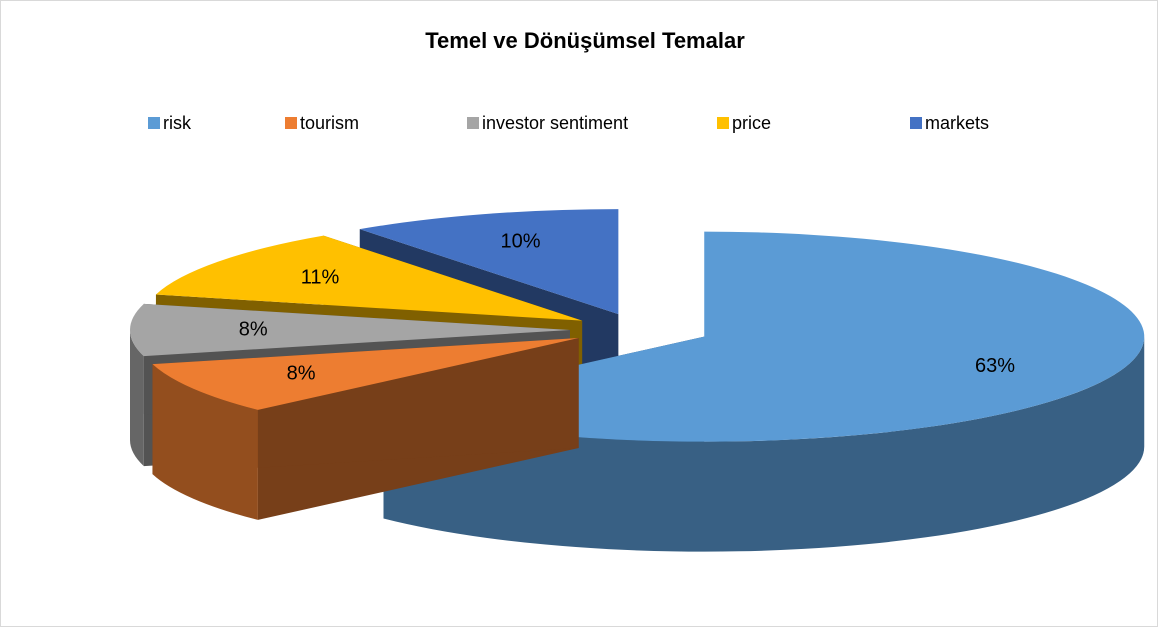 The width and height of the screenshot is (1159, 628). Describe the element at coordinates (520, 241) in the screenshot. I see `data-label: 10%` at that location.